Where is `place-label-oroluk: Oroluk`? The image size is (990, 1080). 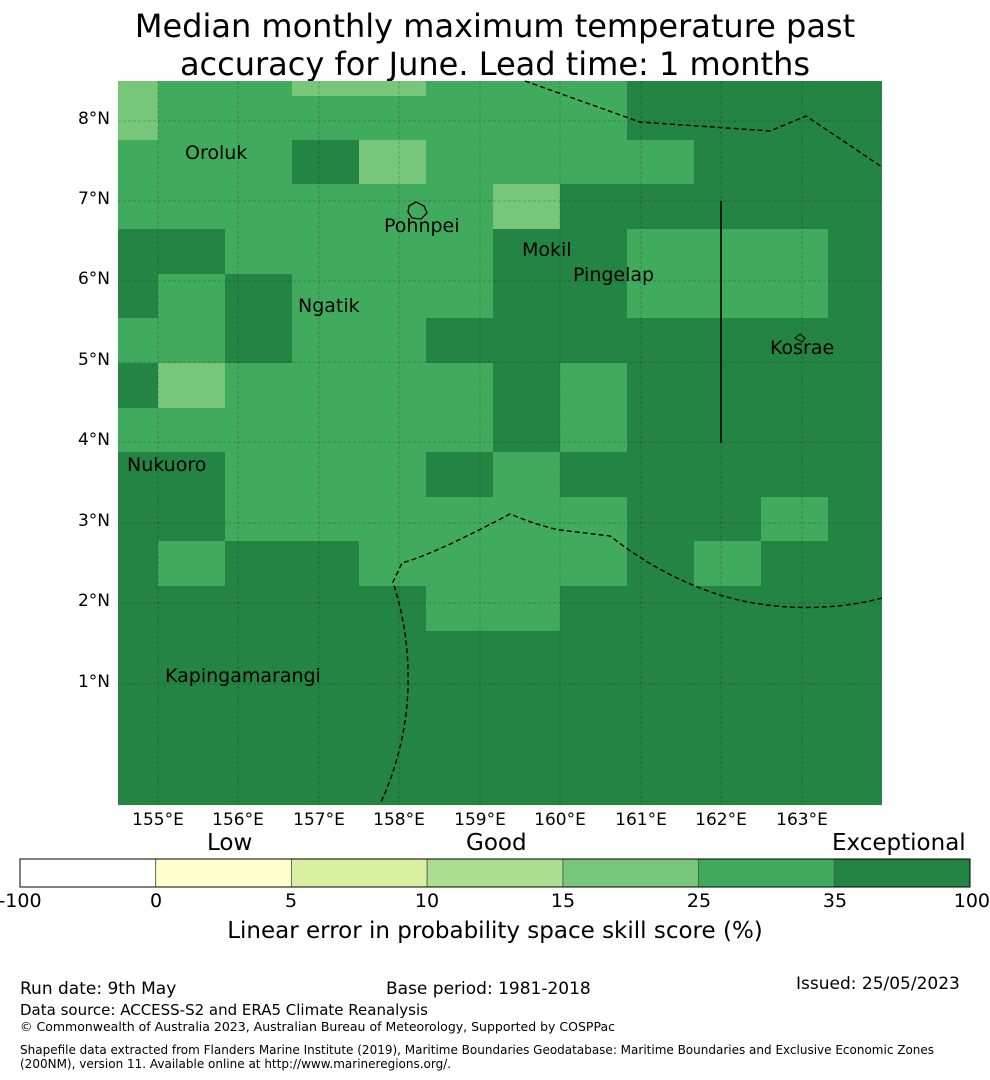
place-label-oroluk: Oroluk is located at coordinates (216, 153).